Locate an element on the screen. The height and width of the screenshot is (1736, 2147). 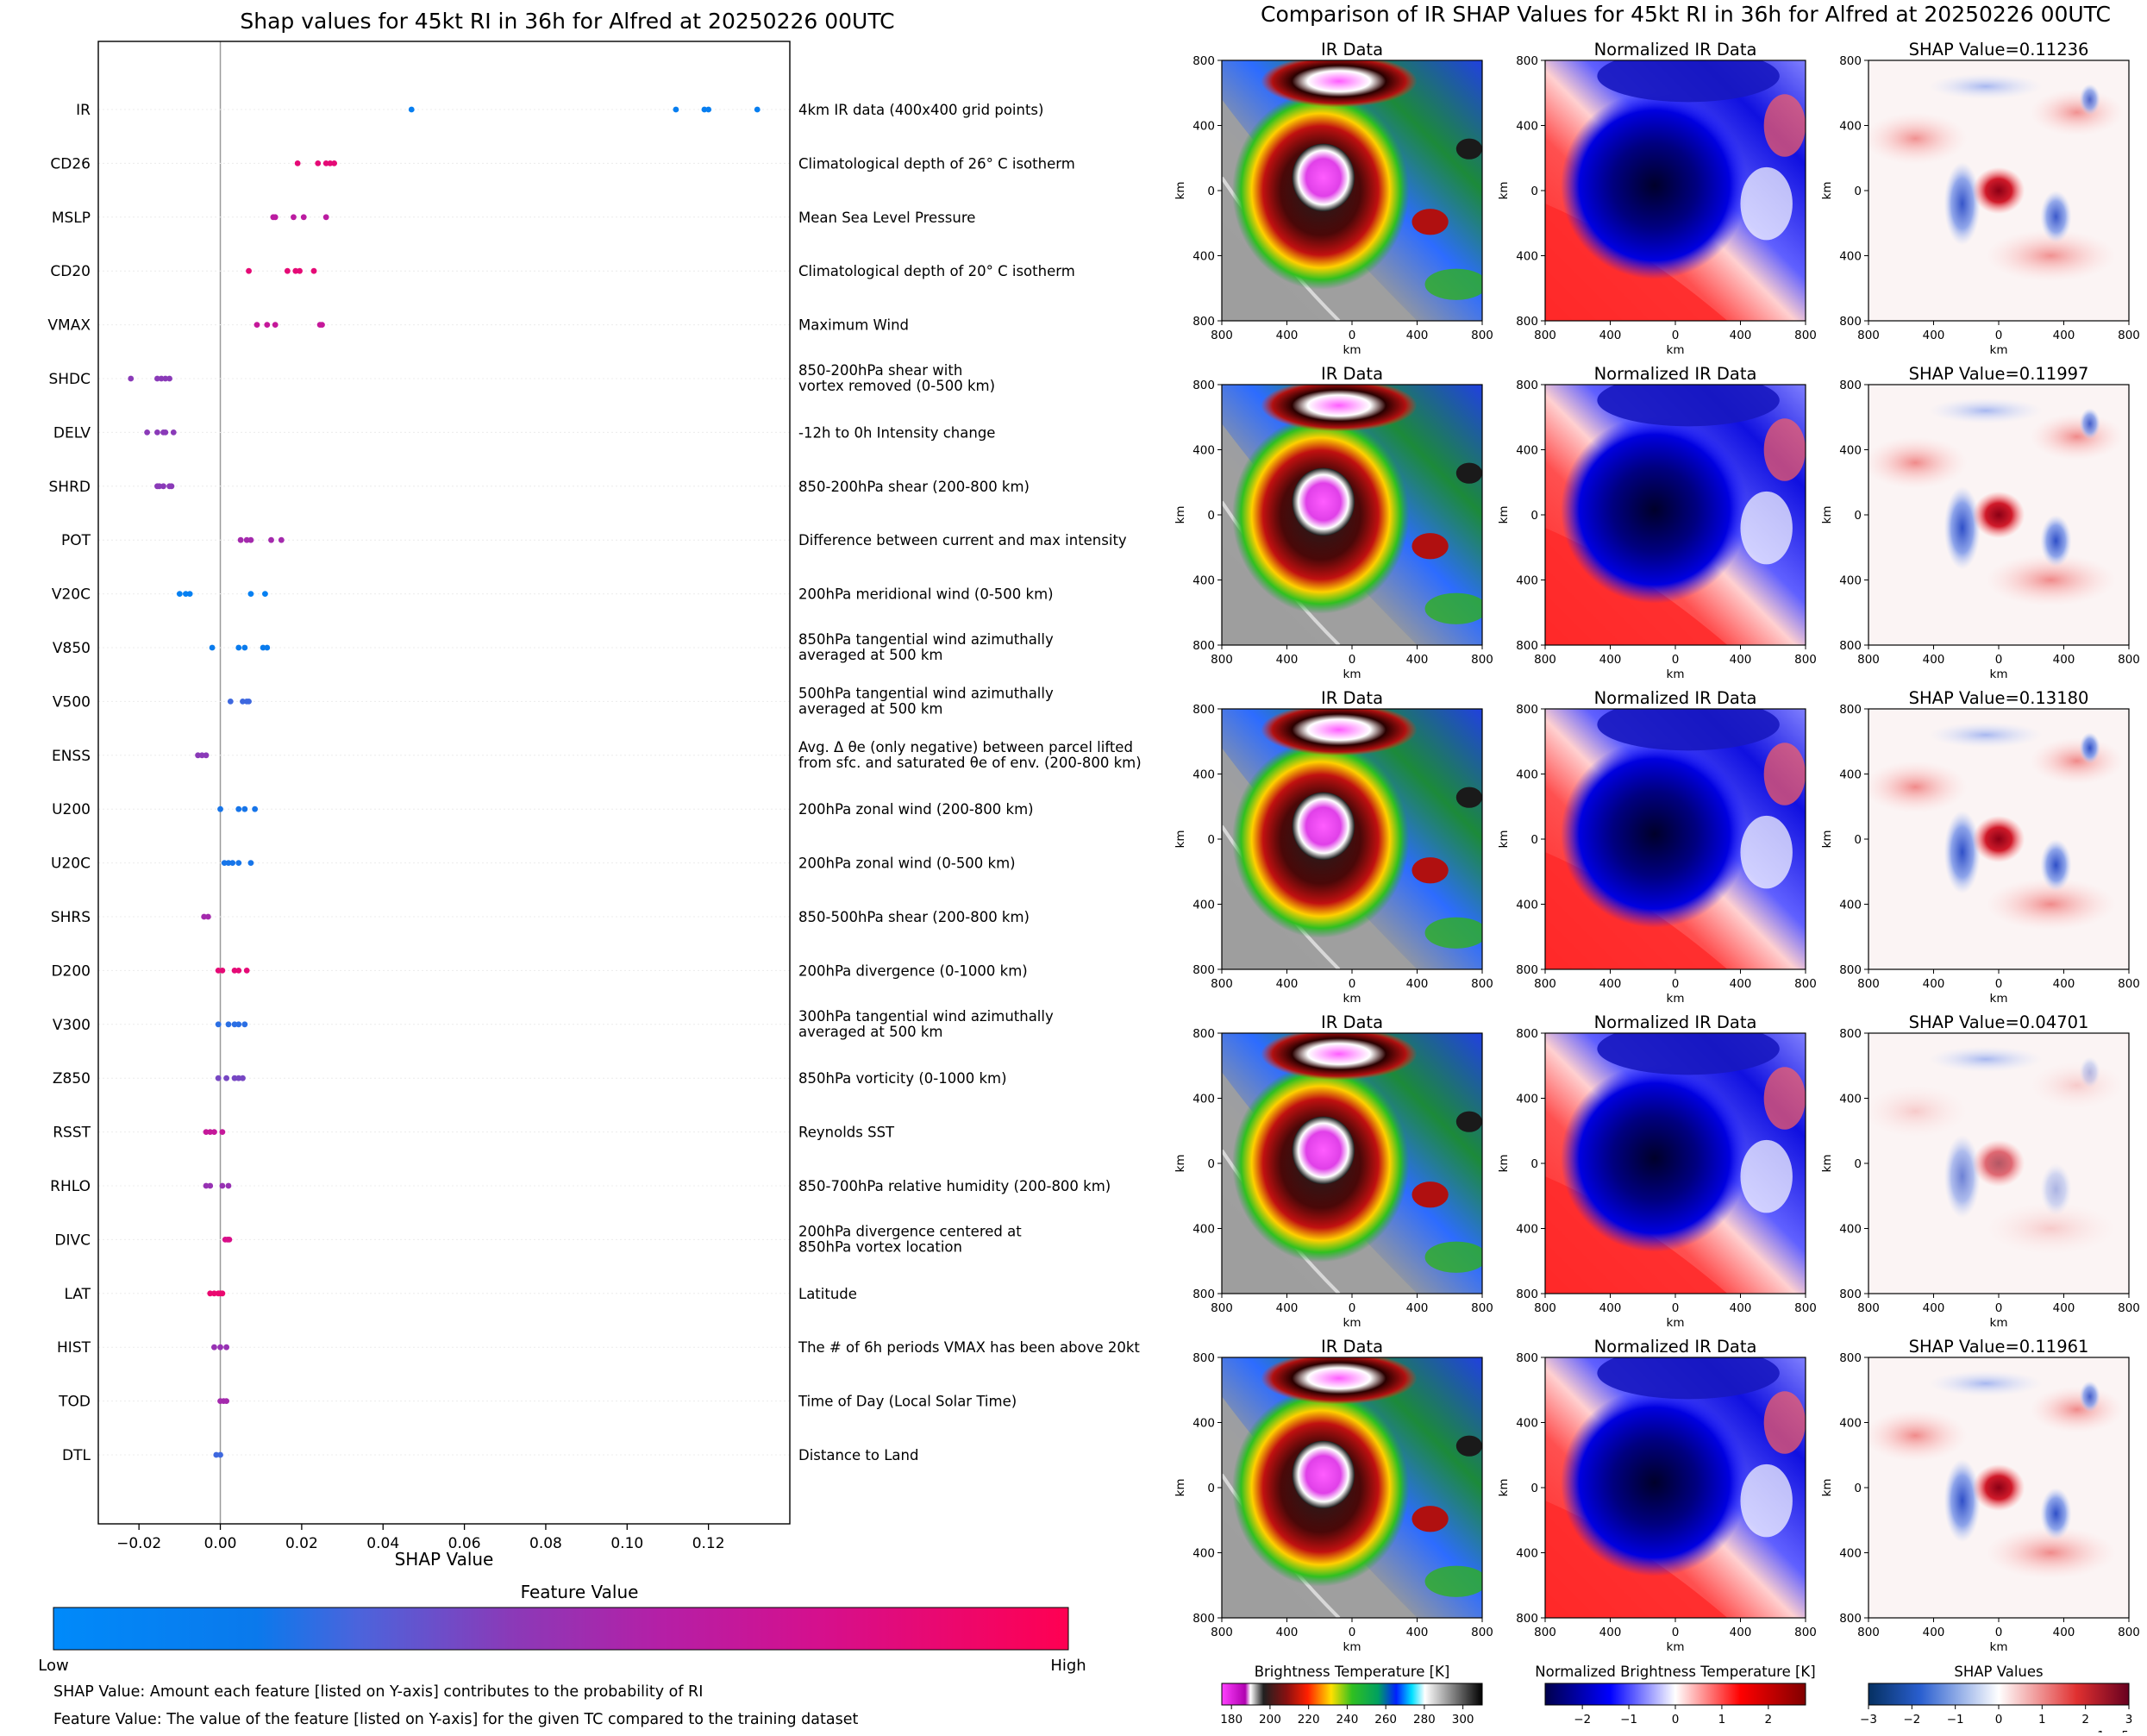
shap-point-v500 is located at coordinates (243, 702).